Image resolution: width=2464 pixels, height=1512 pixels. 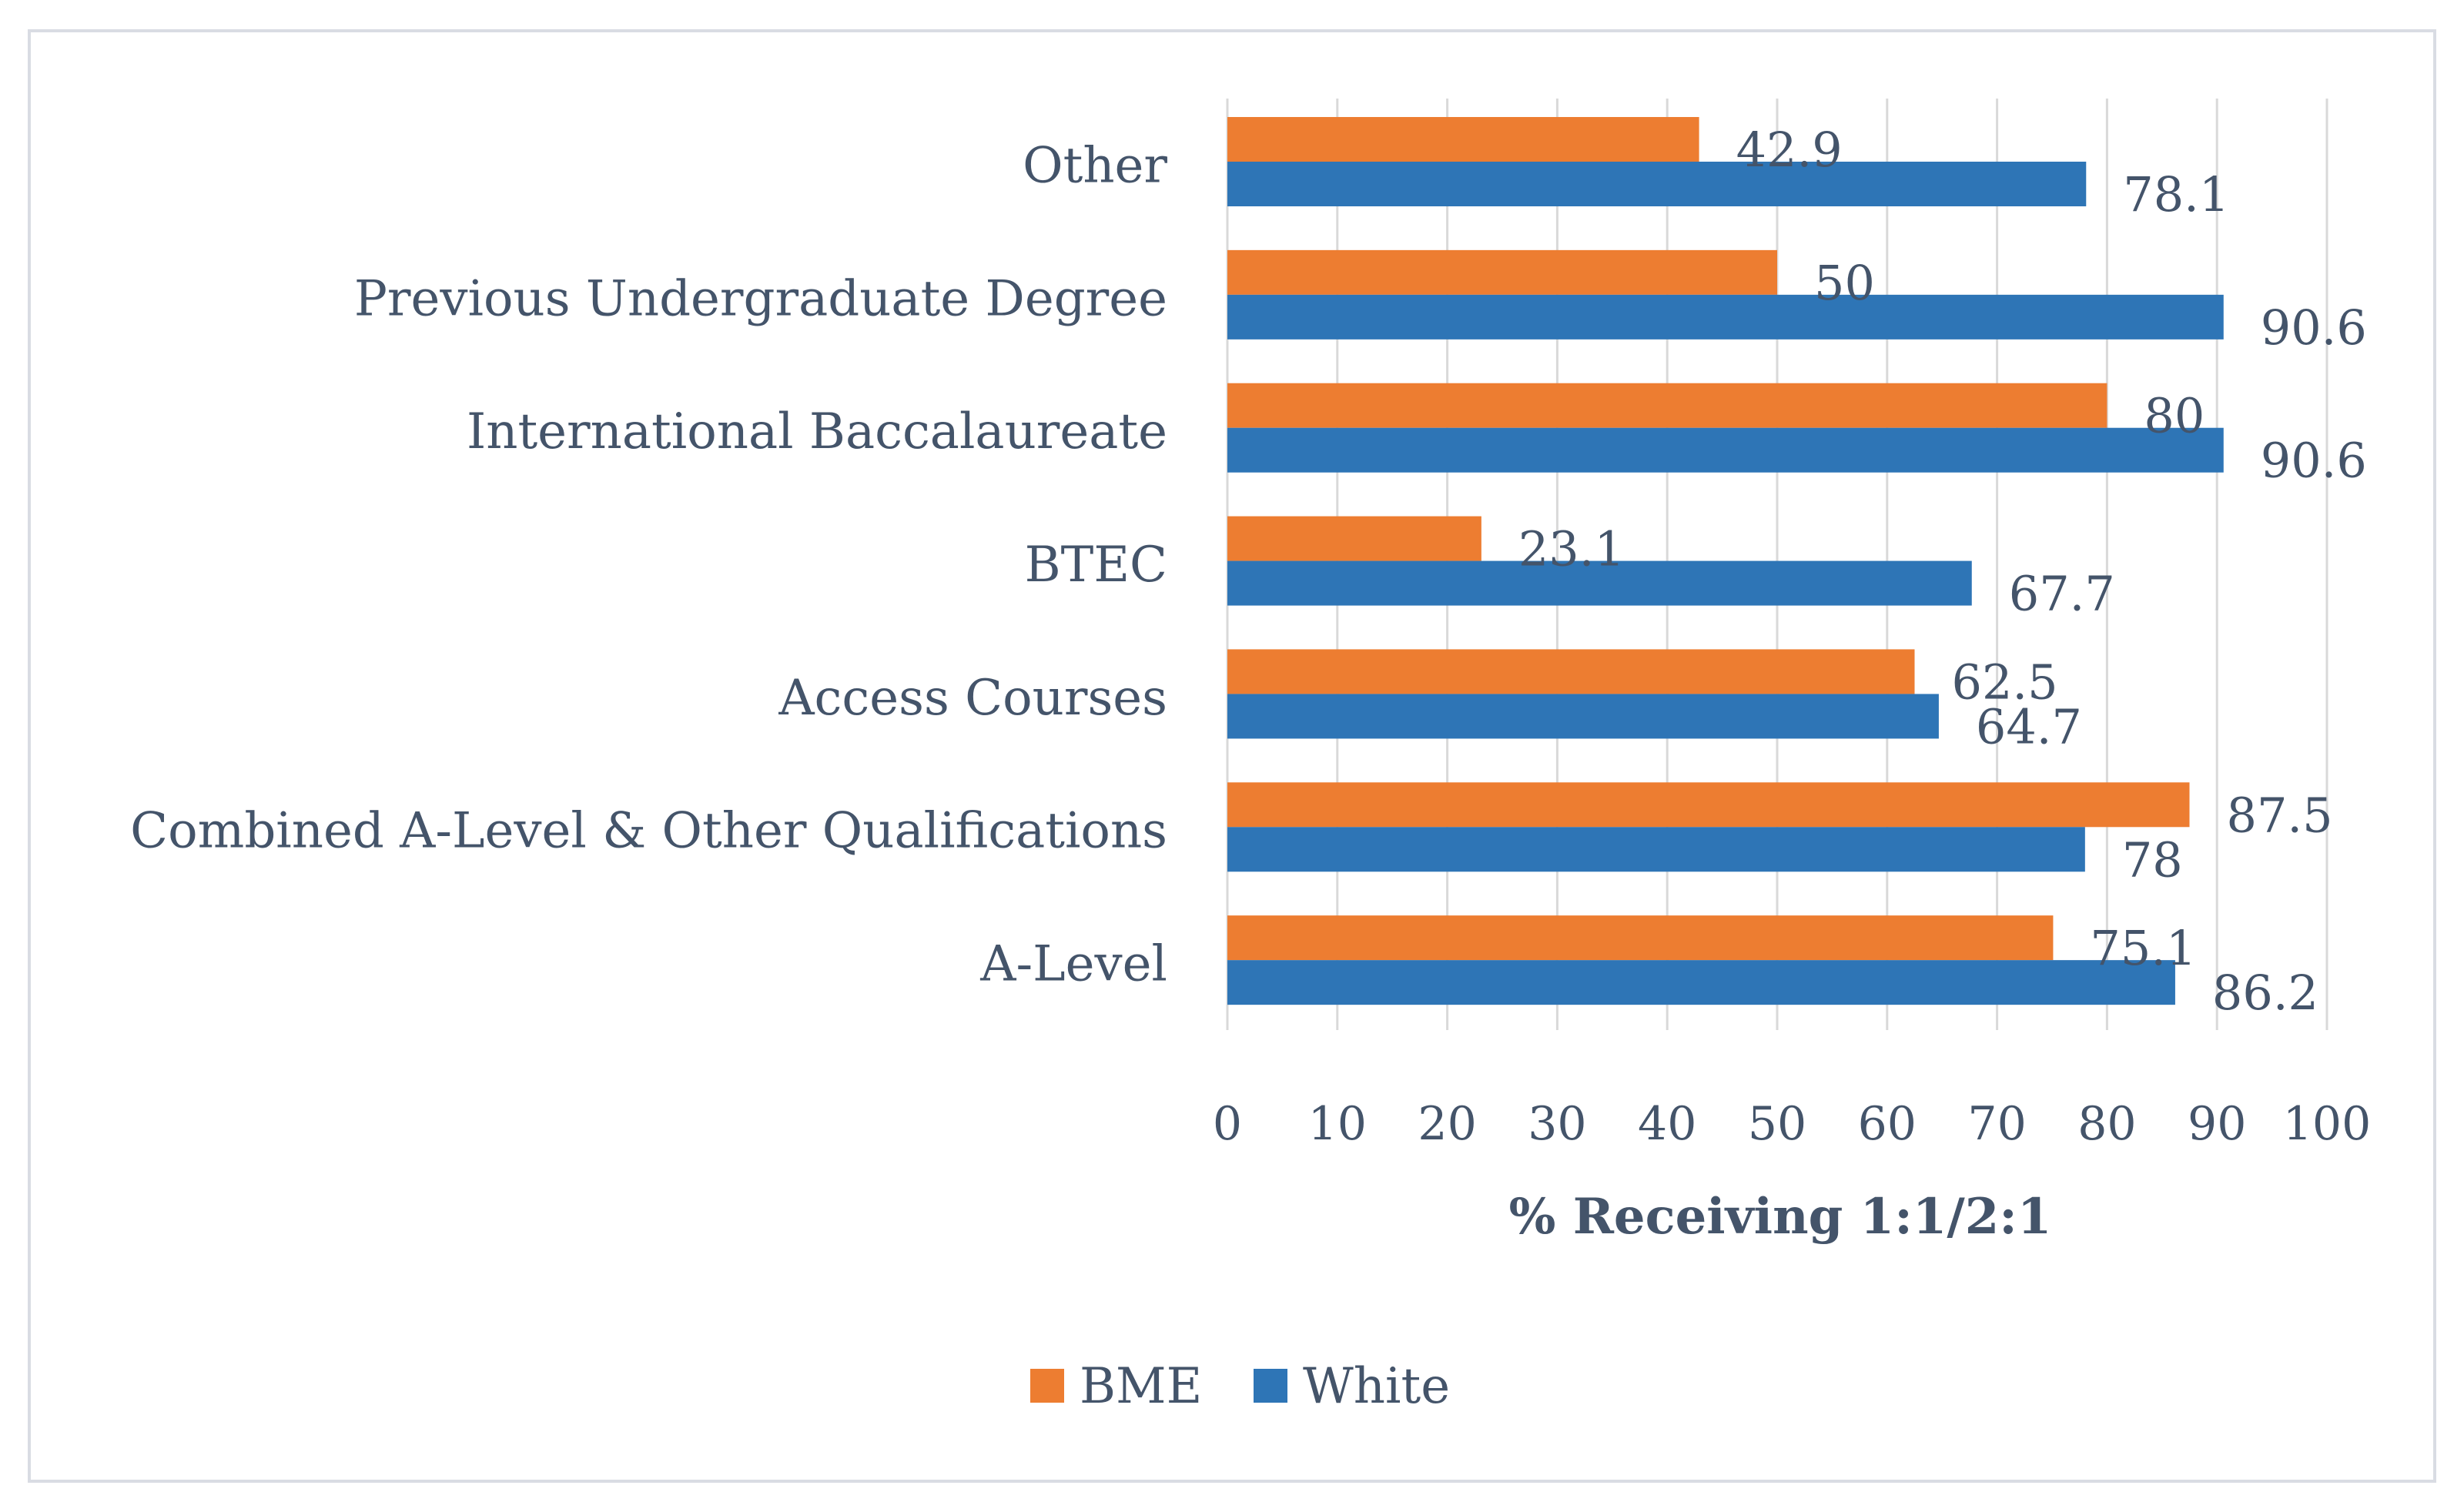 I want to click on x-tick-label: 0, so click(x=1227, y=1124).